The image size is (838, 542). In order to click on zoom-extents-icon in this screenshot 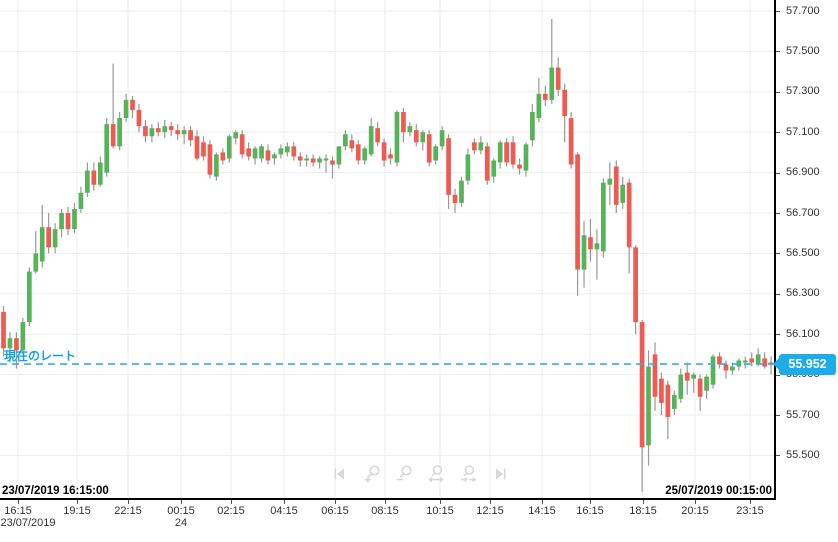, I will do `click(468, 473)`.